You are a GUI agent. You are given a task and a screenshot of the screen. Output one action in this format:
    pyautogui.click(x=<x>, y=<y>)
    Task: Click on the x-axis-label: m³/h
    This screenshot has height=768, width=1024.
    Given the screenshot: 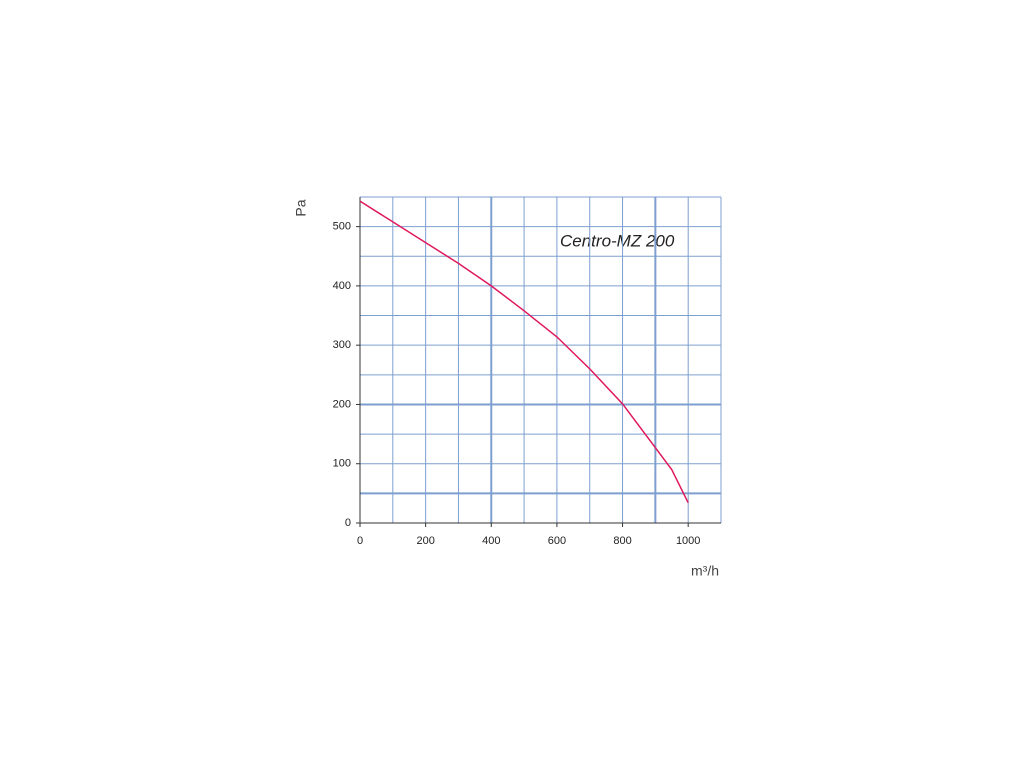 What is the action you would take?
    pyautogui.click(x=705, y=571)
    